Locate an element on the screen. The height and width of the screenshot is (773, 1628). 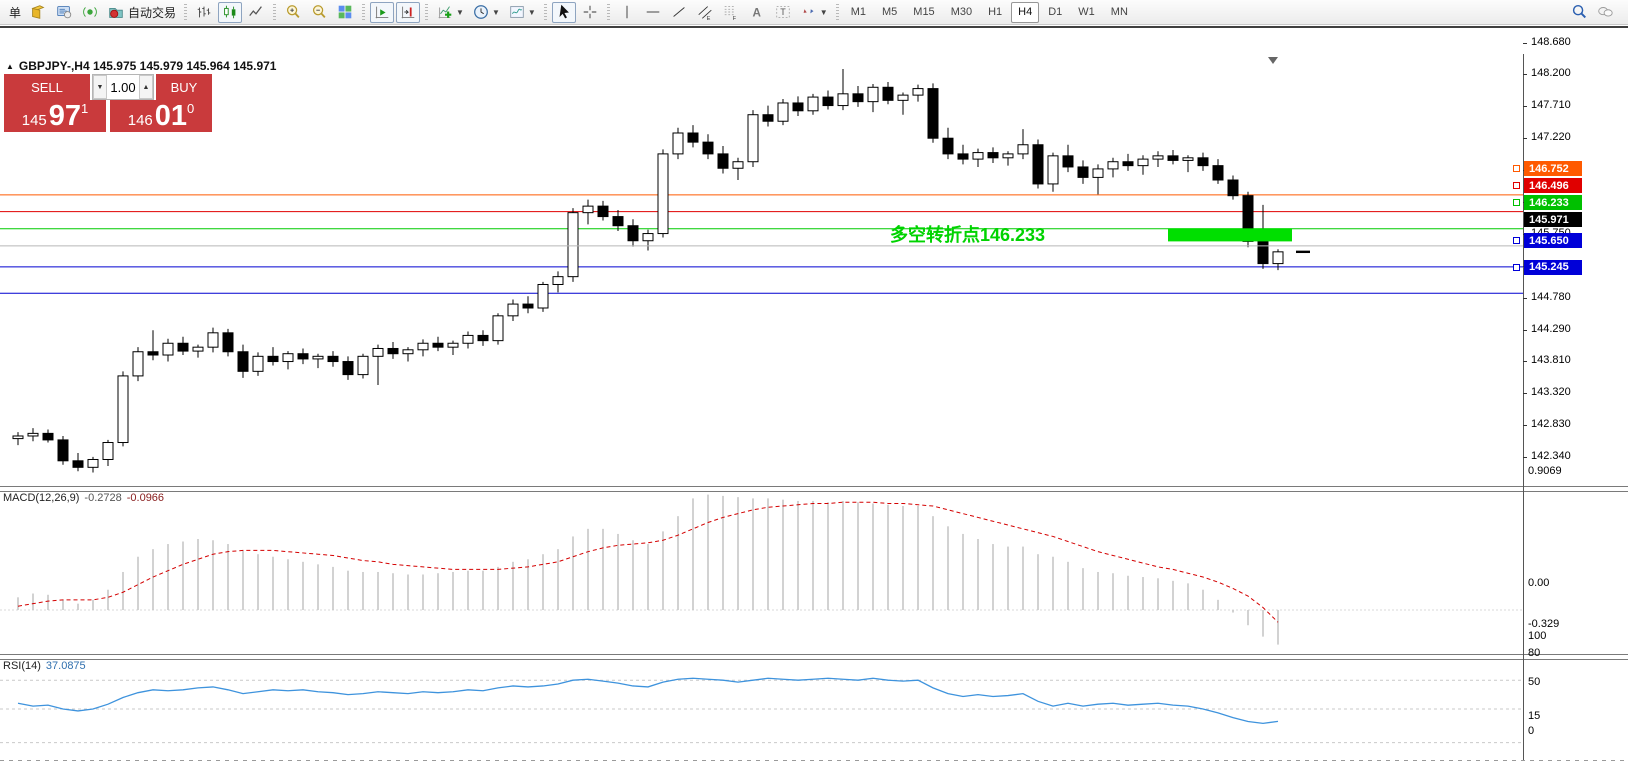
line-chart-button is located at coordinates (256, 12).